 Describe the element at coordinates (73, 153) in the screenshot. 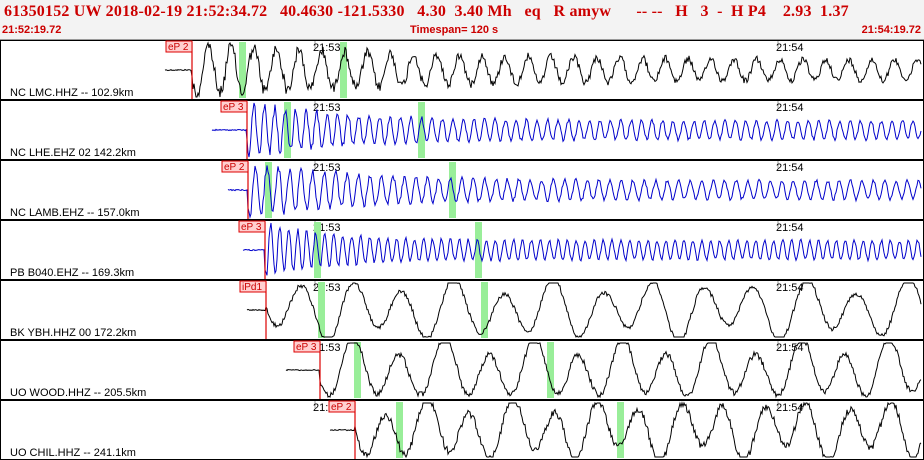

I see `station-label: NC LHE.EHZ 02 142.2km` at that location.